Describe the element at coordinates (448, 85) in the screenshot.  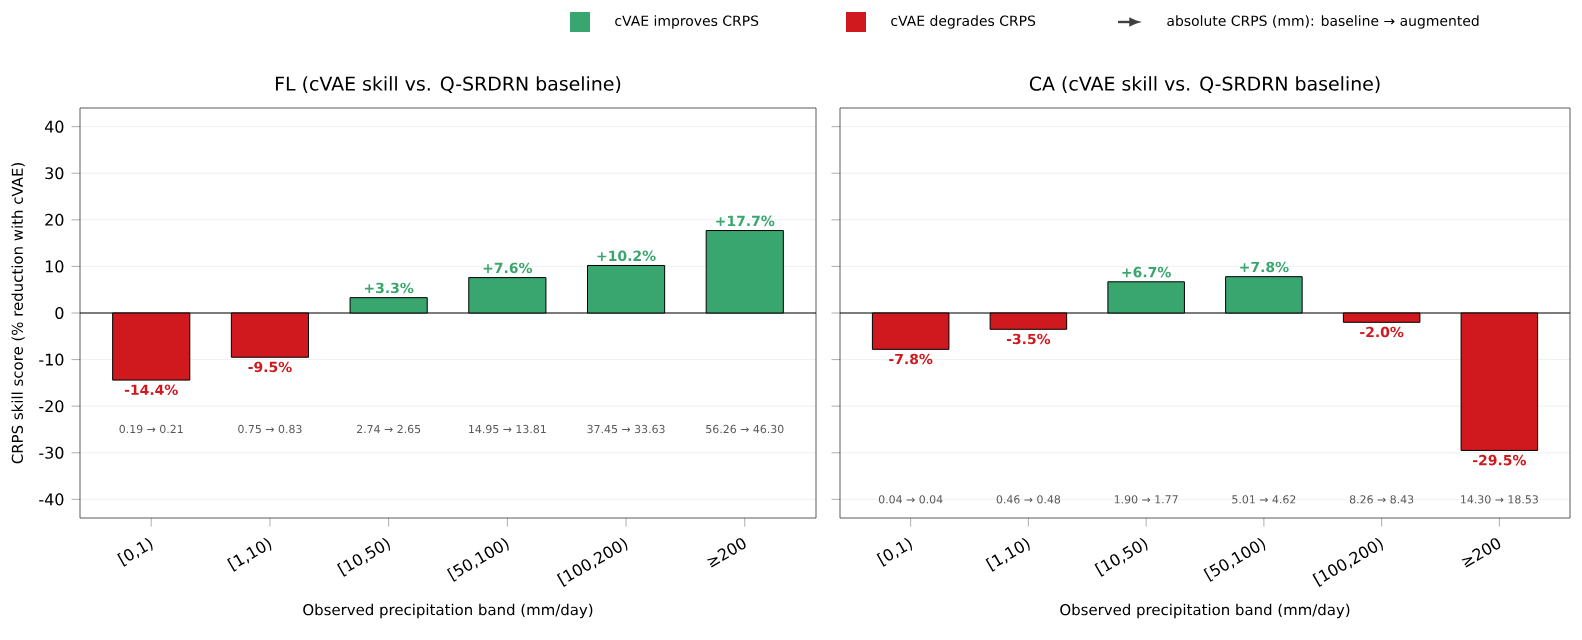
I see `chart-title: FL (cVAE skill vs. Q-SRDRN baseline)` at that location.